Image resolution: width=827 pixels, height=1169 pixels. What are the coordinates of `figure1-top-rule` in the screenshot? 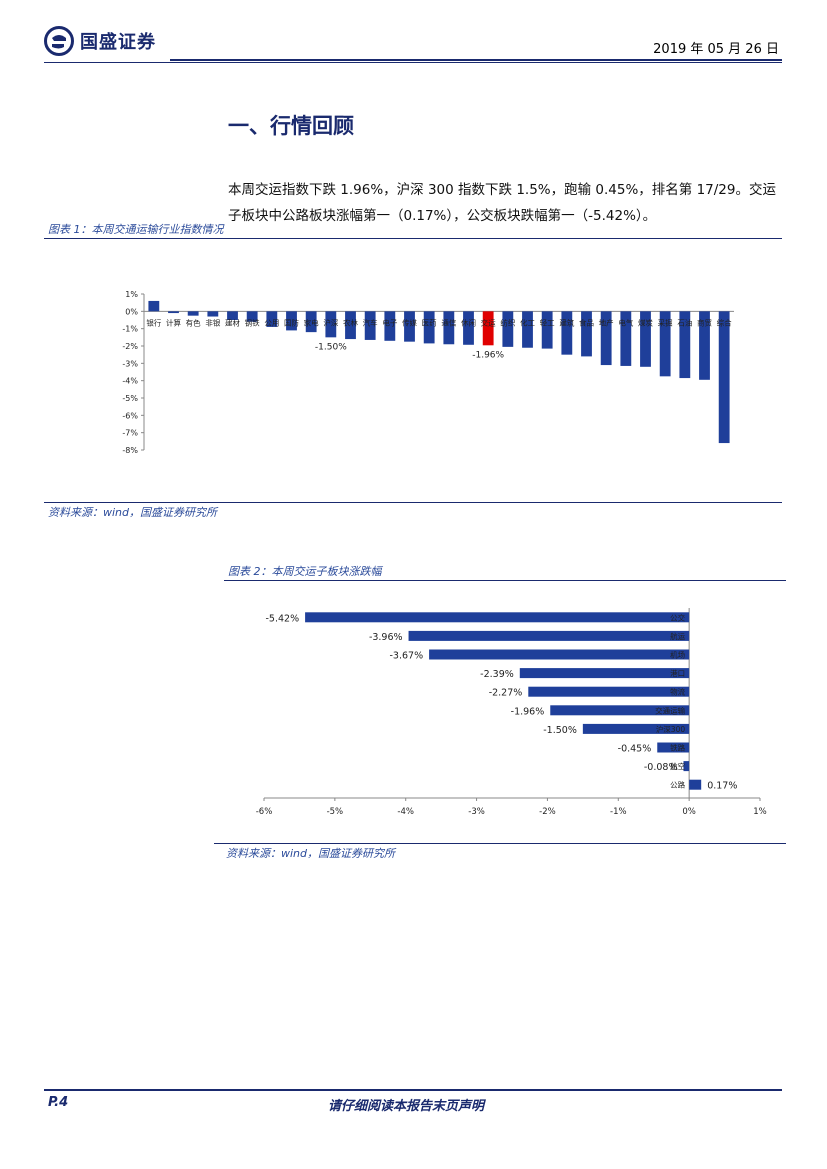 It's located at (413, 238).